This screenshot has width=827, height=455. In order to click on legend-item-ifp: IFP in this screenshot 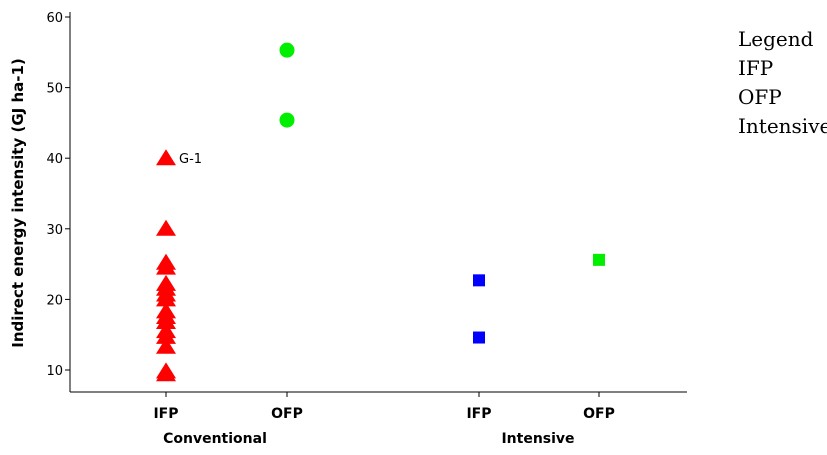, I will do `click(755, 68)`.